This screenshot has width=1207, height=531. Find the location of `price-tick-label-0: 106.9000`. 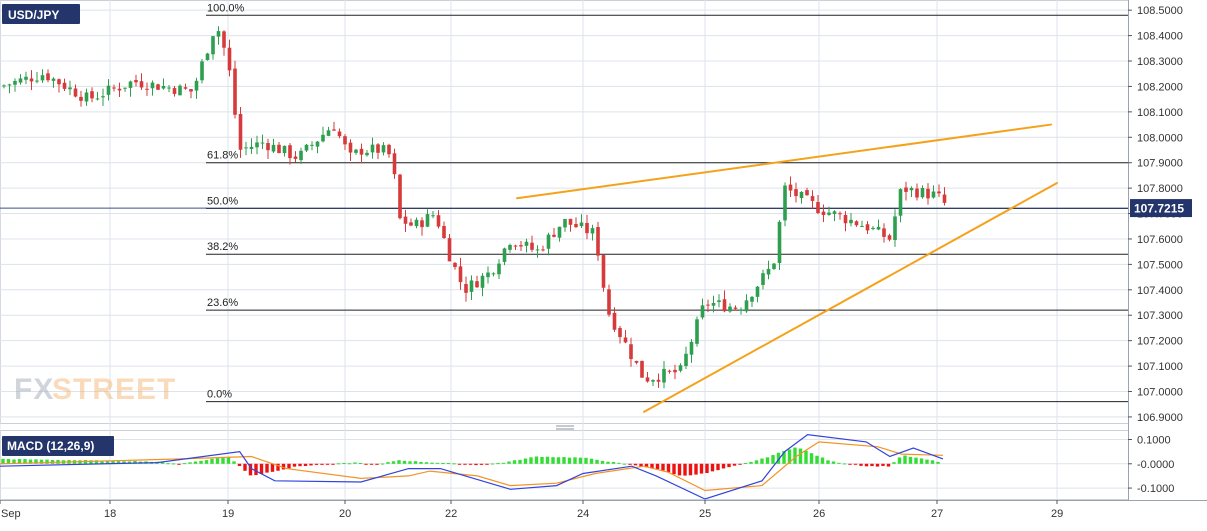

price-tick-label-0: 106.9000 is located at coordinates (1160, 418).